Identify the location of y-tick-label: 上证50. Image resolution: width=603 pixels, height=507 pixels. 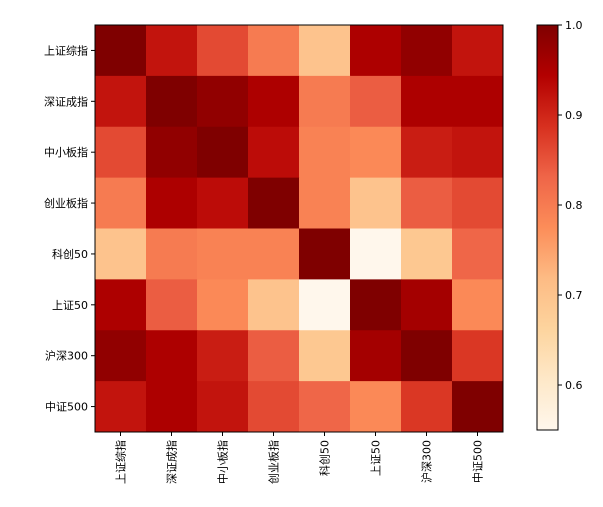
(70, 305).